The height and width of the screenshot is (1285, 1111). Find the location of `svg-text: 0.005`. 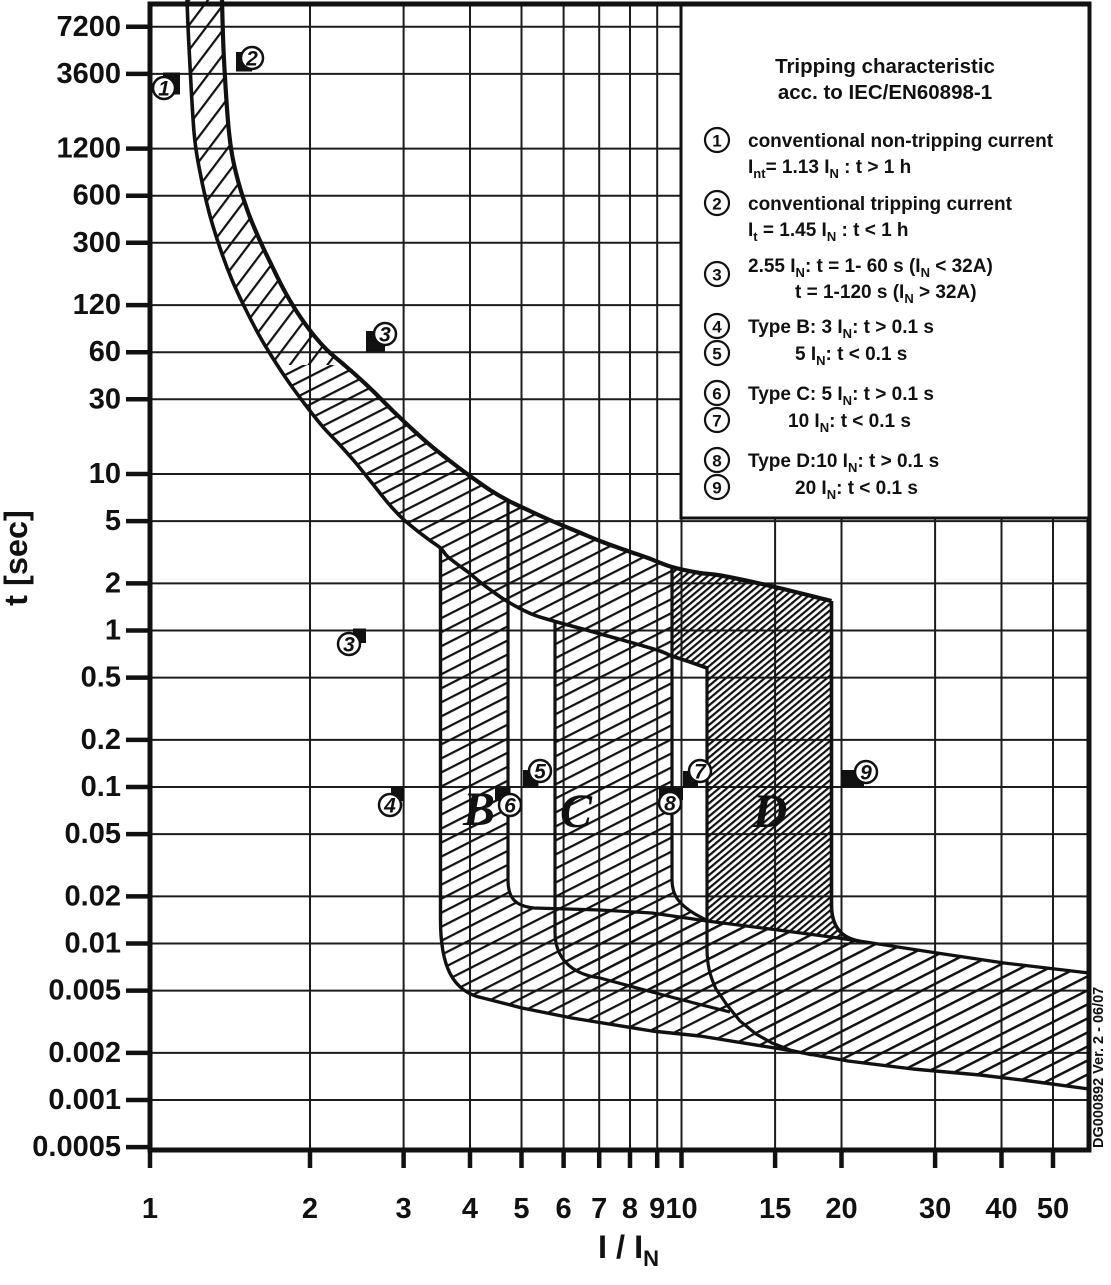

svg-text: 0.005 is located at coordinates (84, 991).